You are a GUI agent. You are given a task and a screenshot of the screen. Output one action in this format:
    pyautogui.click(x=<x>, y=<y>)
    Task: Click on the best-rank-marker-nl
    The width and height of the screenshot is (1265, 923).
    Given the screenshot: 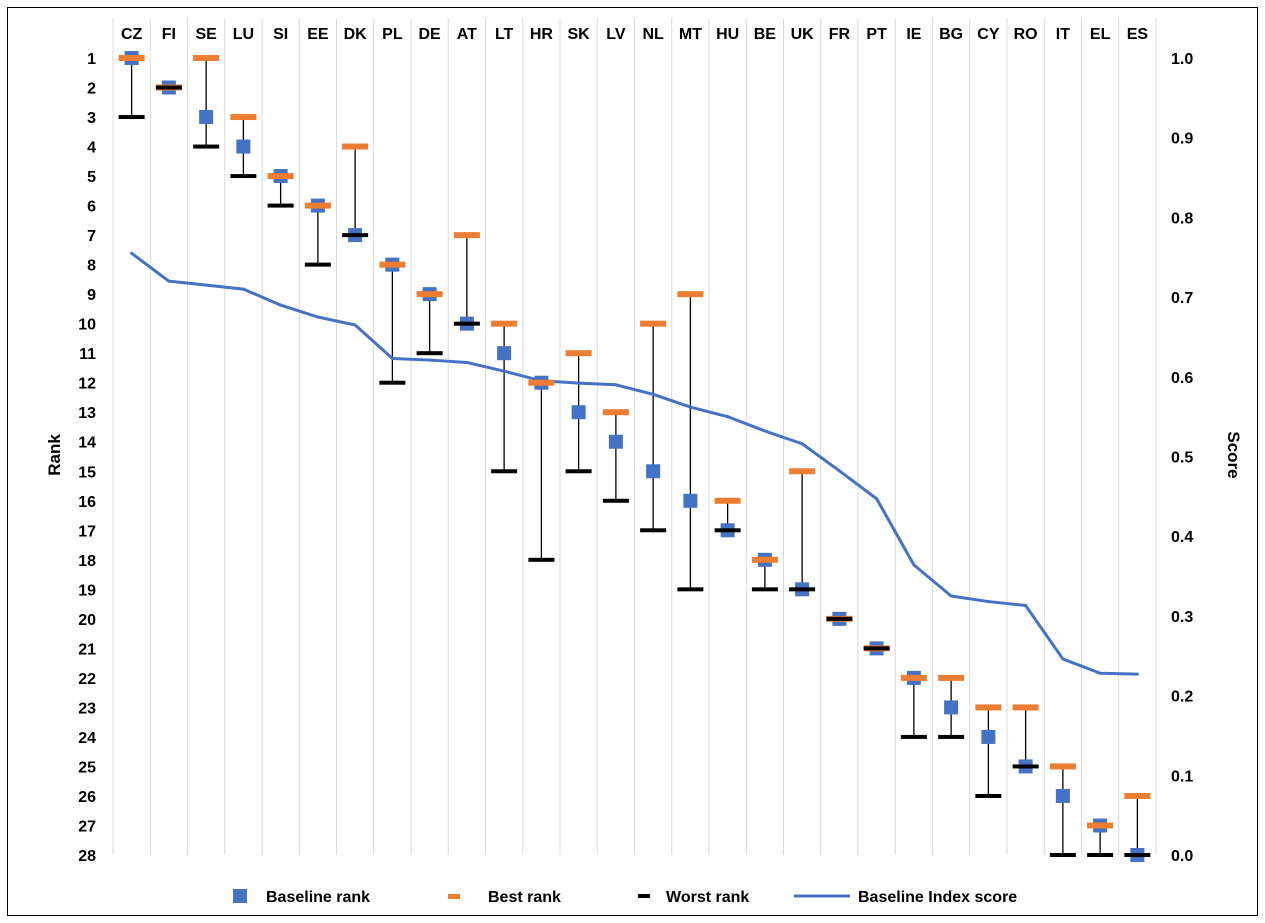 What is the action you would take?
    pyautogui.click(x=653, y=323)
    